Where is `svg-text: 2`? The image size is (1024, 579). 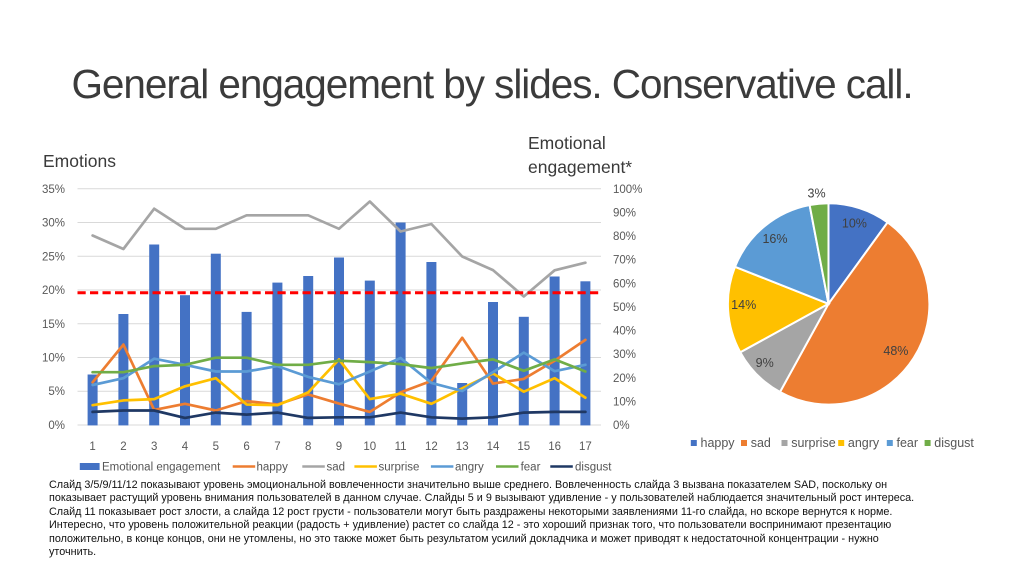
svg-text: 2 is located at coordinates (123, 447).